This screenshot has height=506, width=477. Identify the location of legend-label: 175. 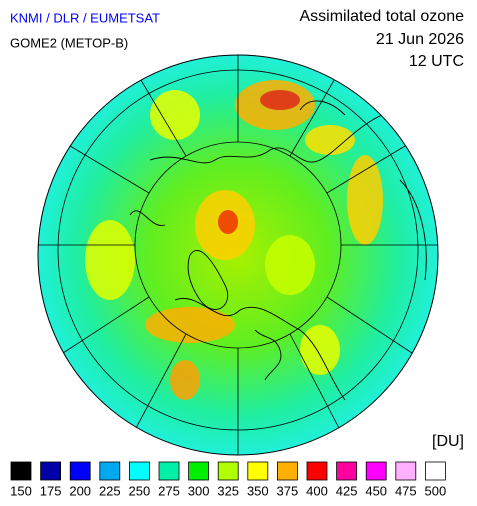
(51, 490).